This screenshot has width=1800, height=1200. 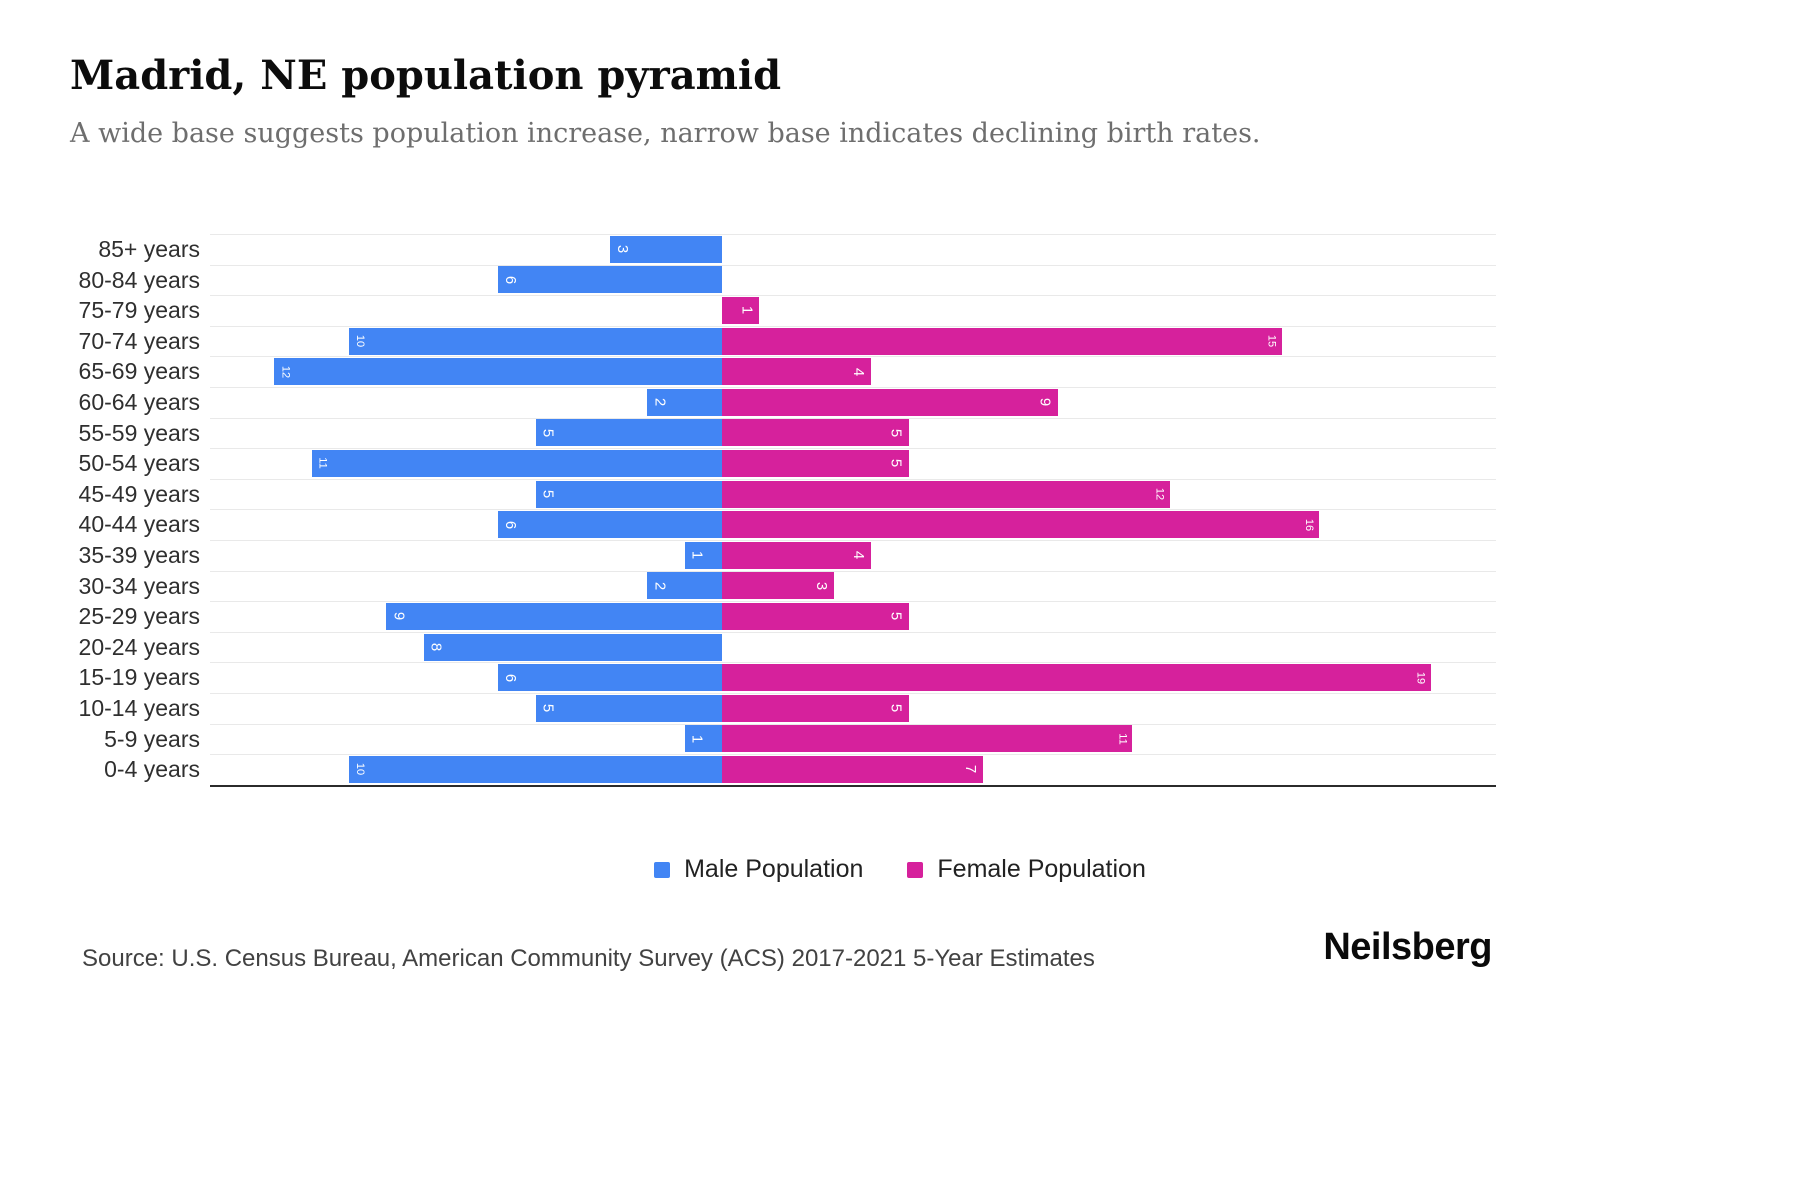 What do you see at coordinates (152, 769) in the screenshot?
I see `category-label: 0-4 years` at bounding box center [152, 769].